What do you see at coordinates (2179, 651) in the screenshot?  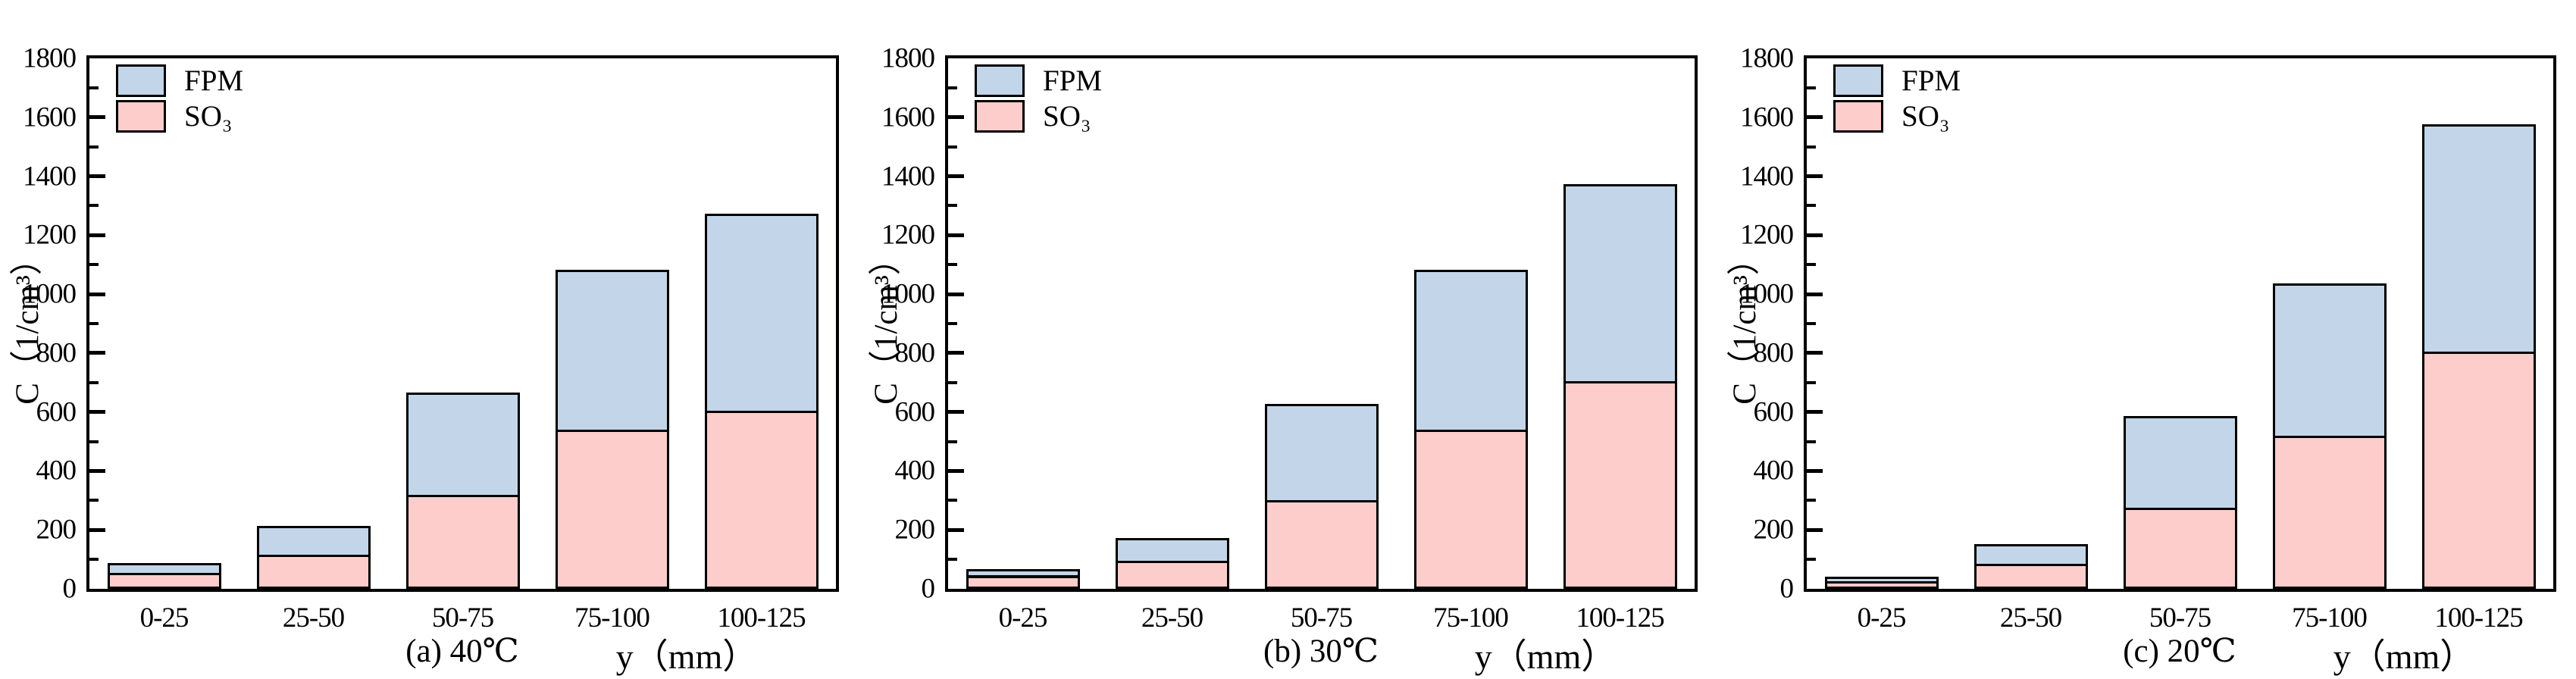 I see `panel-caption: (c) 20℃` at bounding box center [2179, 651].